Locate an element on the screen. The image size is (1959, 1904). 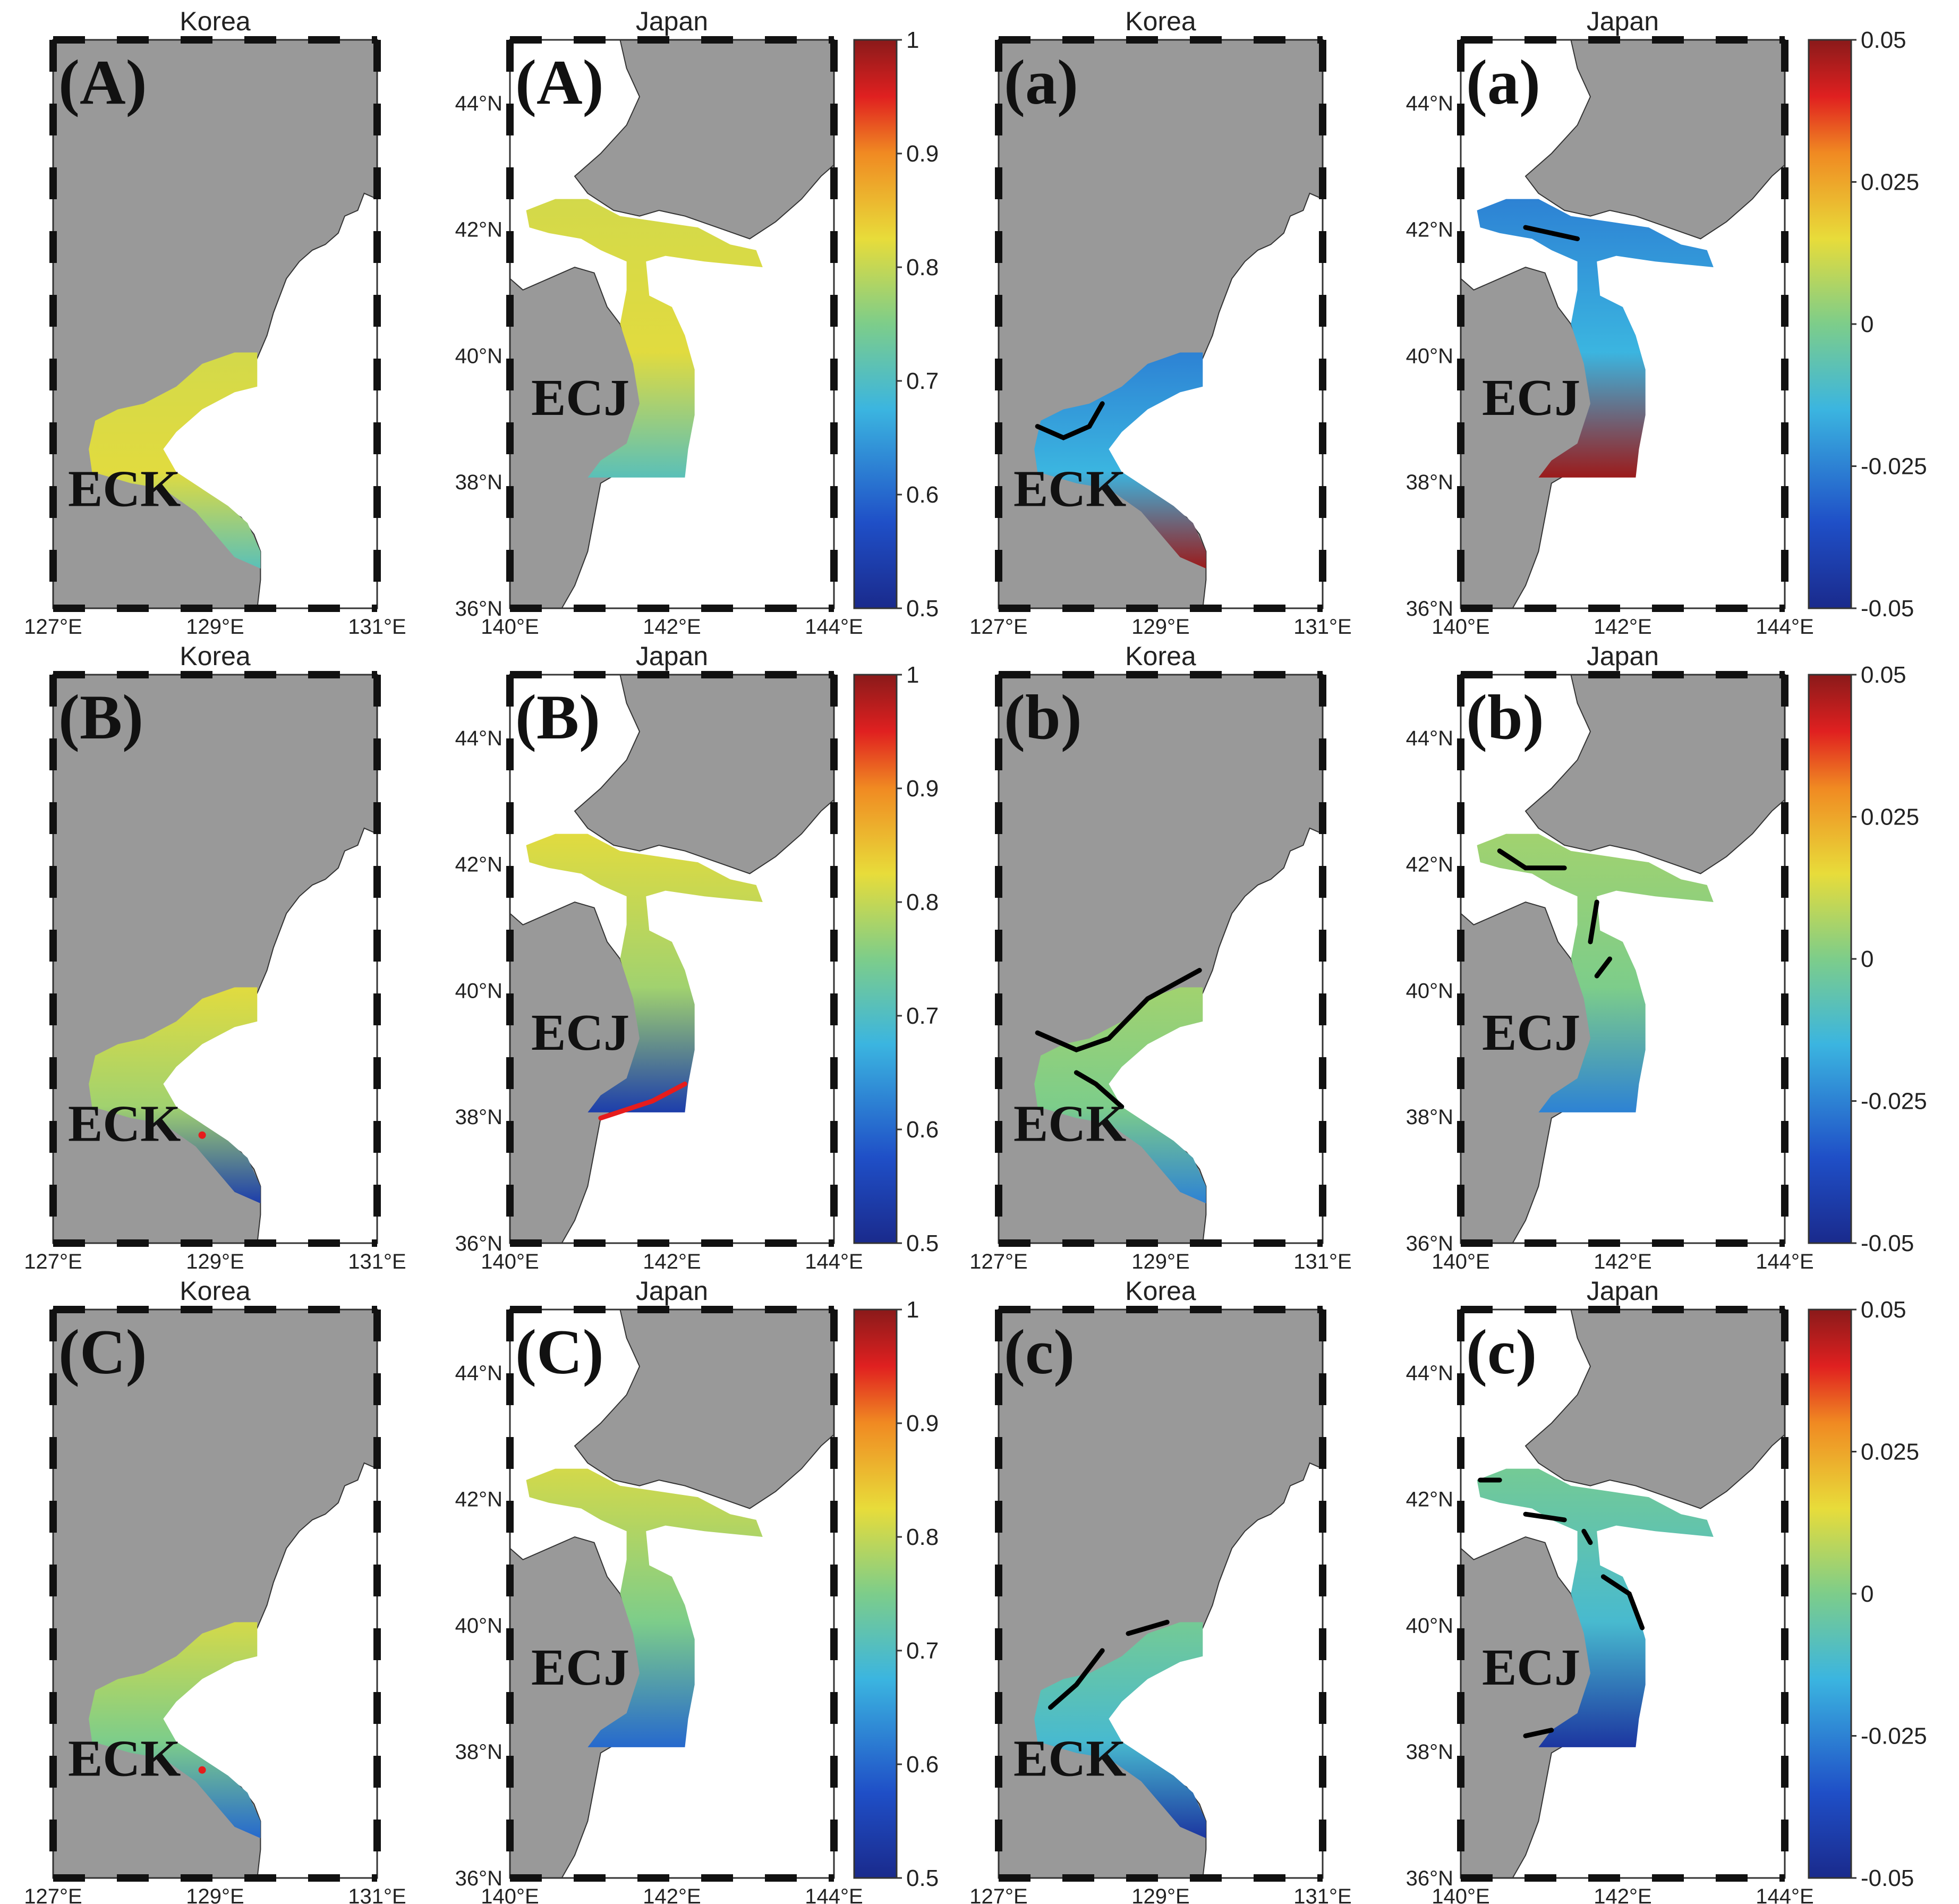
x-tick-label: 127°E is located at coordinates (53, 627).